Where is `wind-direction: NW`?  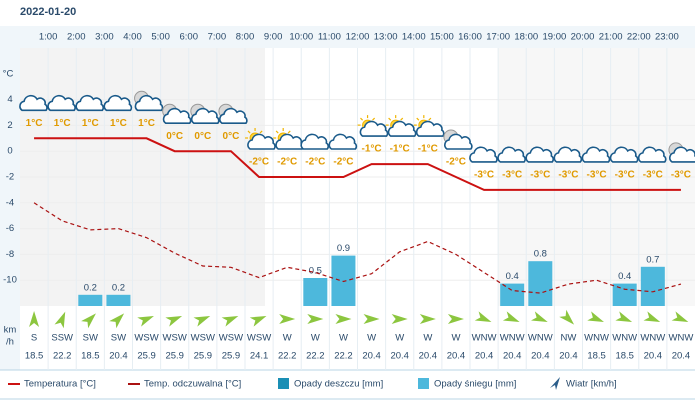
wind-direction: NW is located at coordinates (569, 338).